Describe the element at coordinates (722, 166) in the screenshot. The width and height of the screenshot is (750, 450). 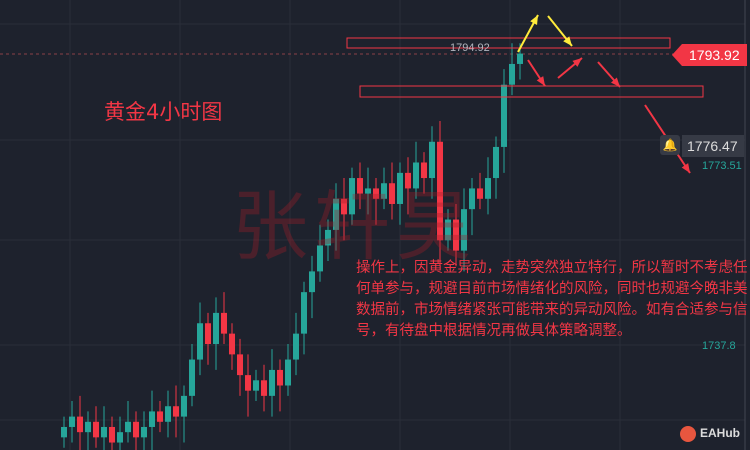
I see `price-level-label: 1773.51` at that location.